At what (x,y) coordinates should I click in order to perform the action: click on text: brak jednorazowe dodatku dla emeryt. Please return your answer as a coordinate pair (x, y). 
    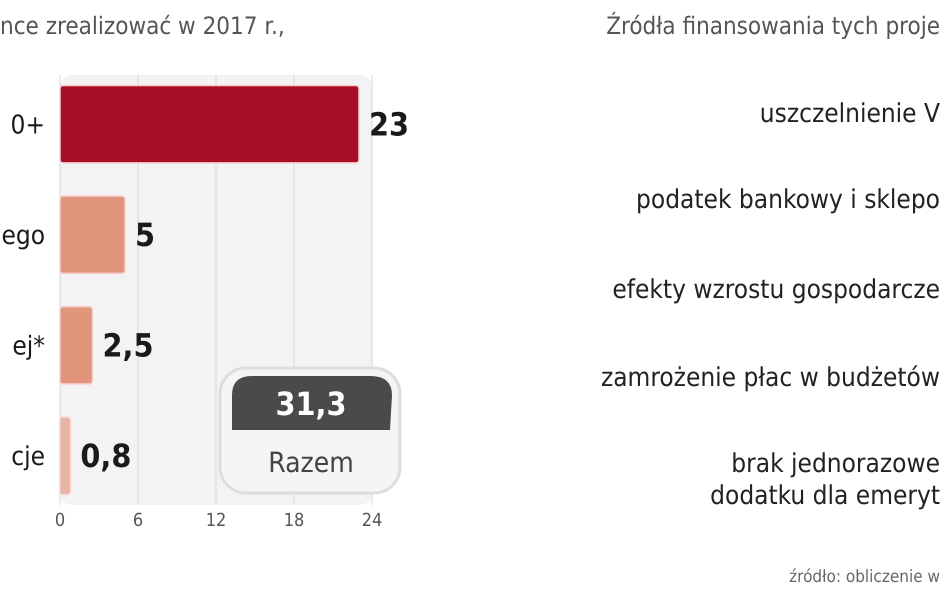
    Looking at the image, I should click on (825, 480).